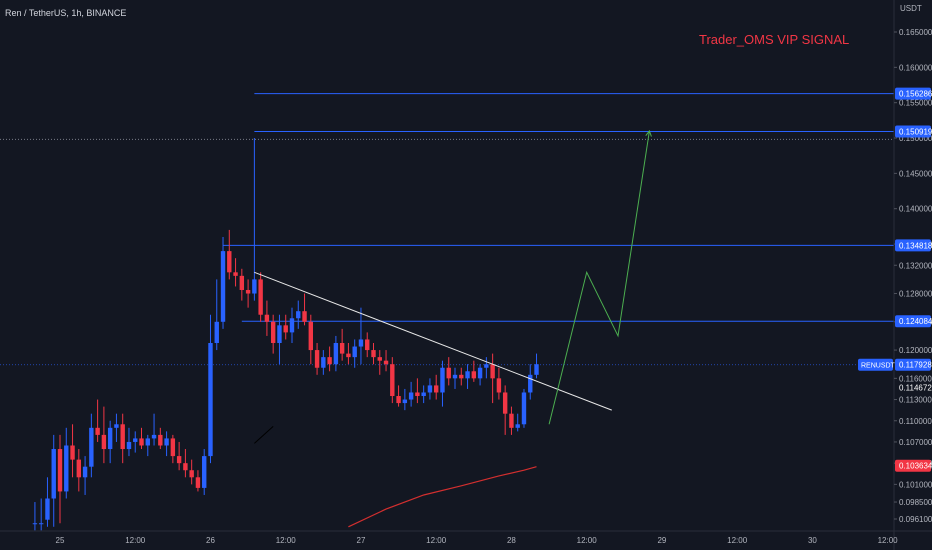 The width and height of the screenshot is (932, 550). I want to click on price-tick-label: 0.101000, so click(915, 484).